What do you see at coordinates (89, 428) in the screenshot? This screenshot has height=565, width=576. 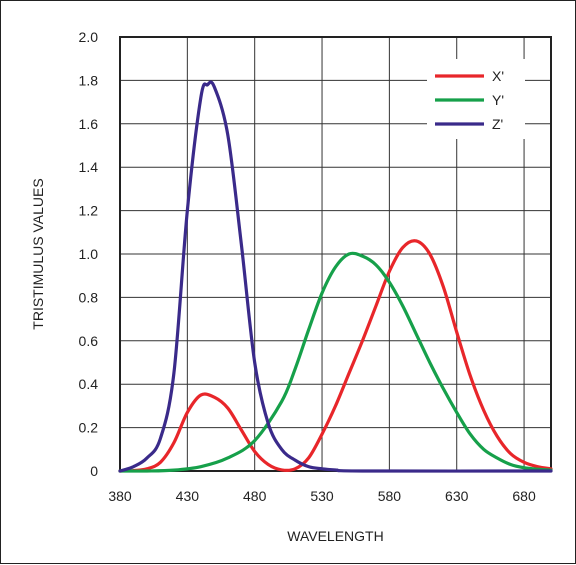 I see `y-tick-label: 0.2` at bounding box center [89, 428].